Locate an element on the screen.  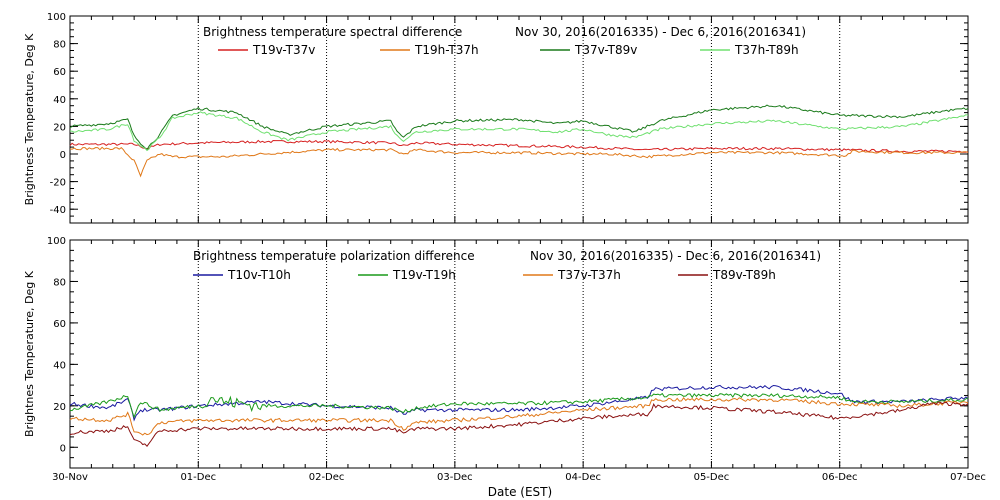
series-line-t89v-t89h is located at coordinates (519, 424).